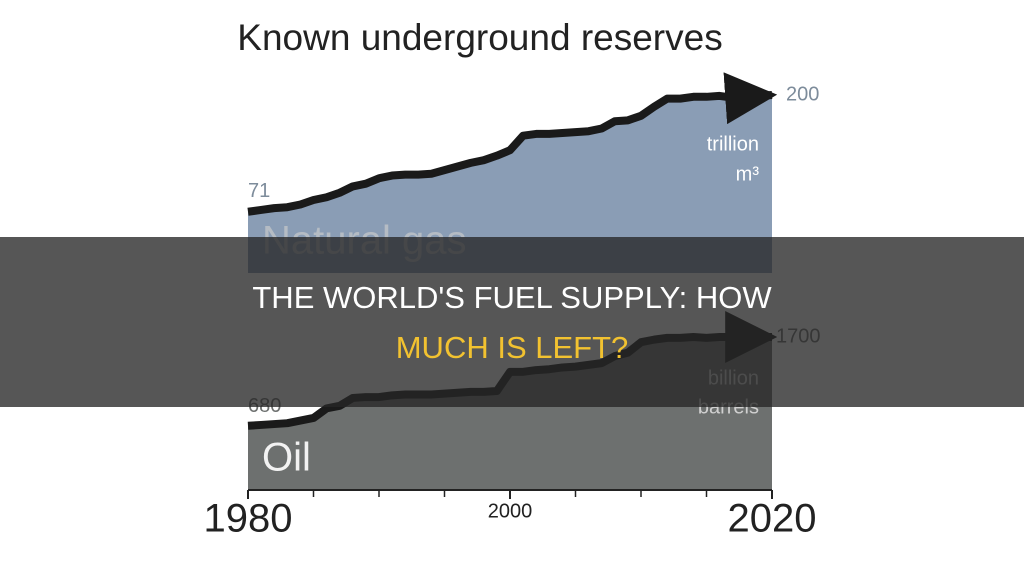 This screenshot has height=576, width=1024. What do you see at coordinates (512, 347) in the screenshot?
I see `banner-title: MUCH IS LEFT?` at bounding box center [512, 347].